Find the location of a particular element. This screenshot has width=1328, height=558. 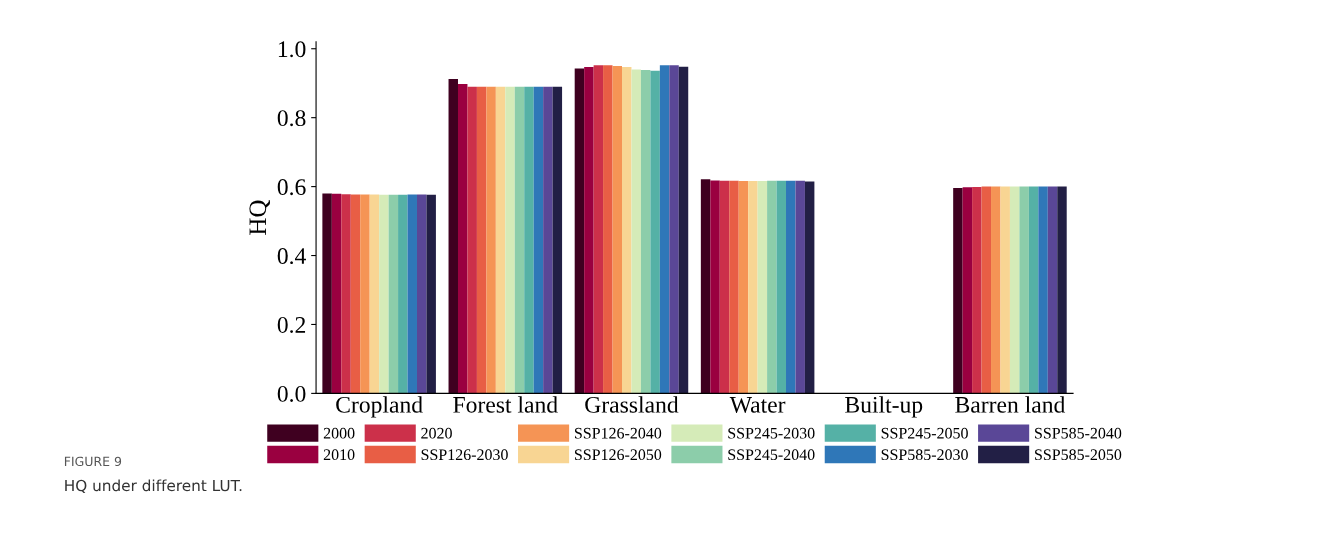

x-tick-label: Built-up is located at coordinates (884, 407).